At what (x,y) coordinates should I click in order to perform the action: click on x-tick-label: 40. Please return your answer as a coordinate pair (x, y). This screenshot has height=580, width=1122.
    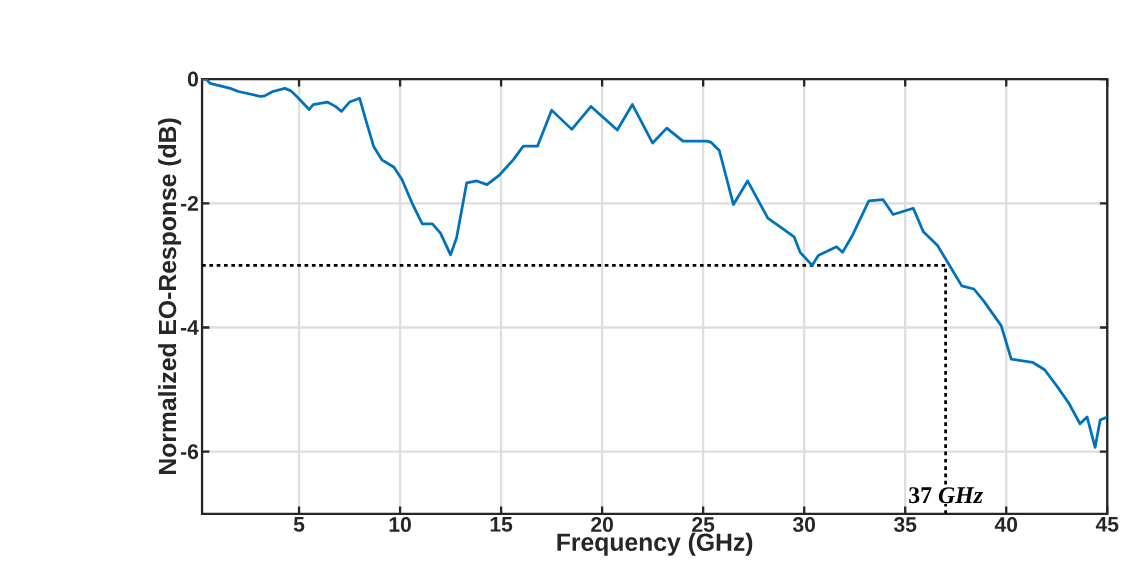
    Looking at the image, I should click on (1006, 524).